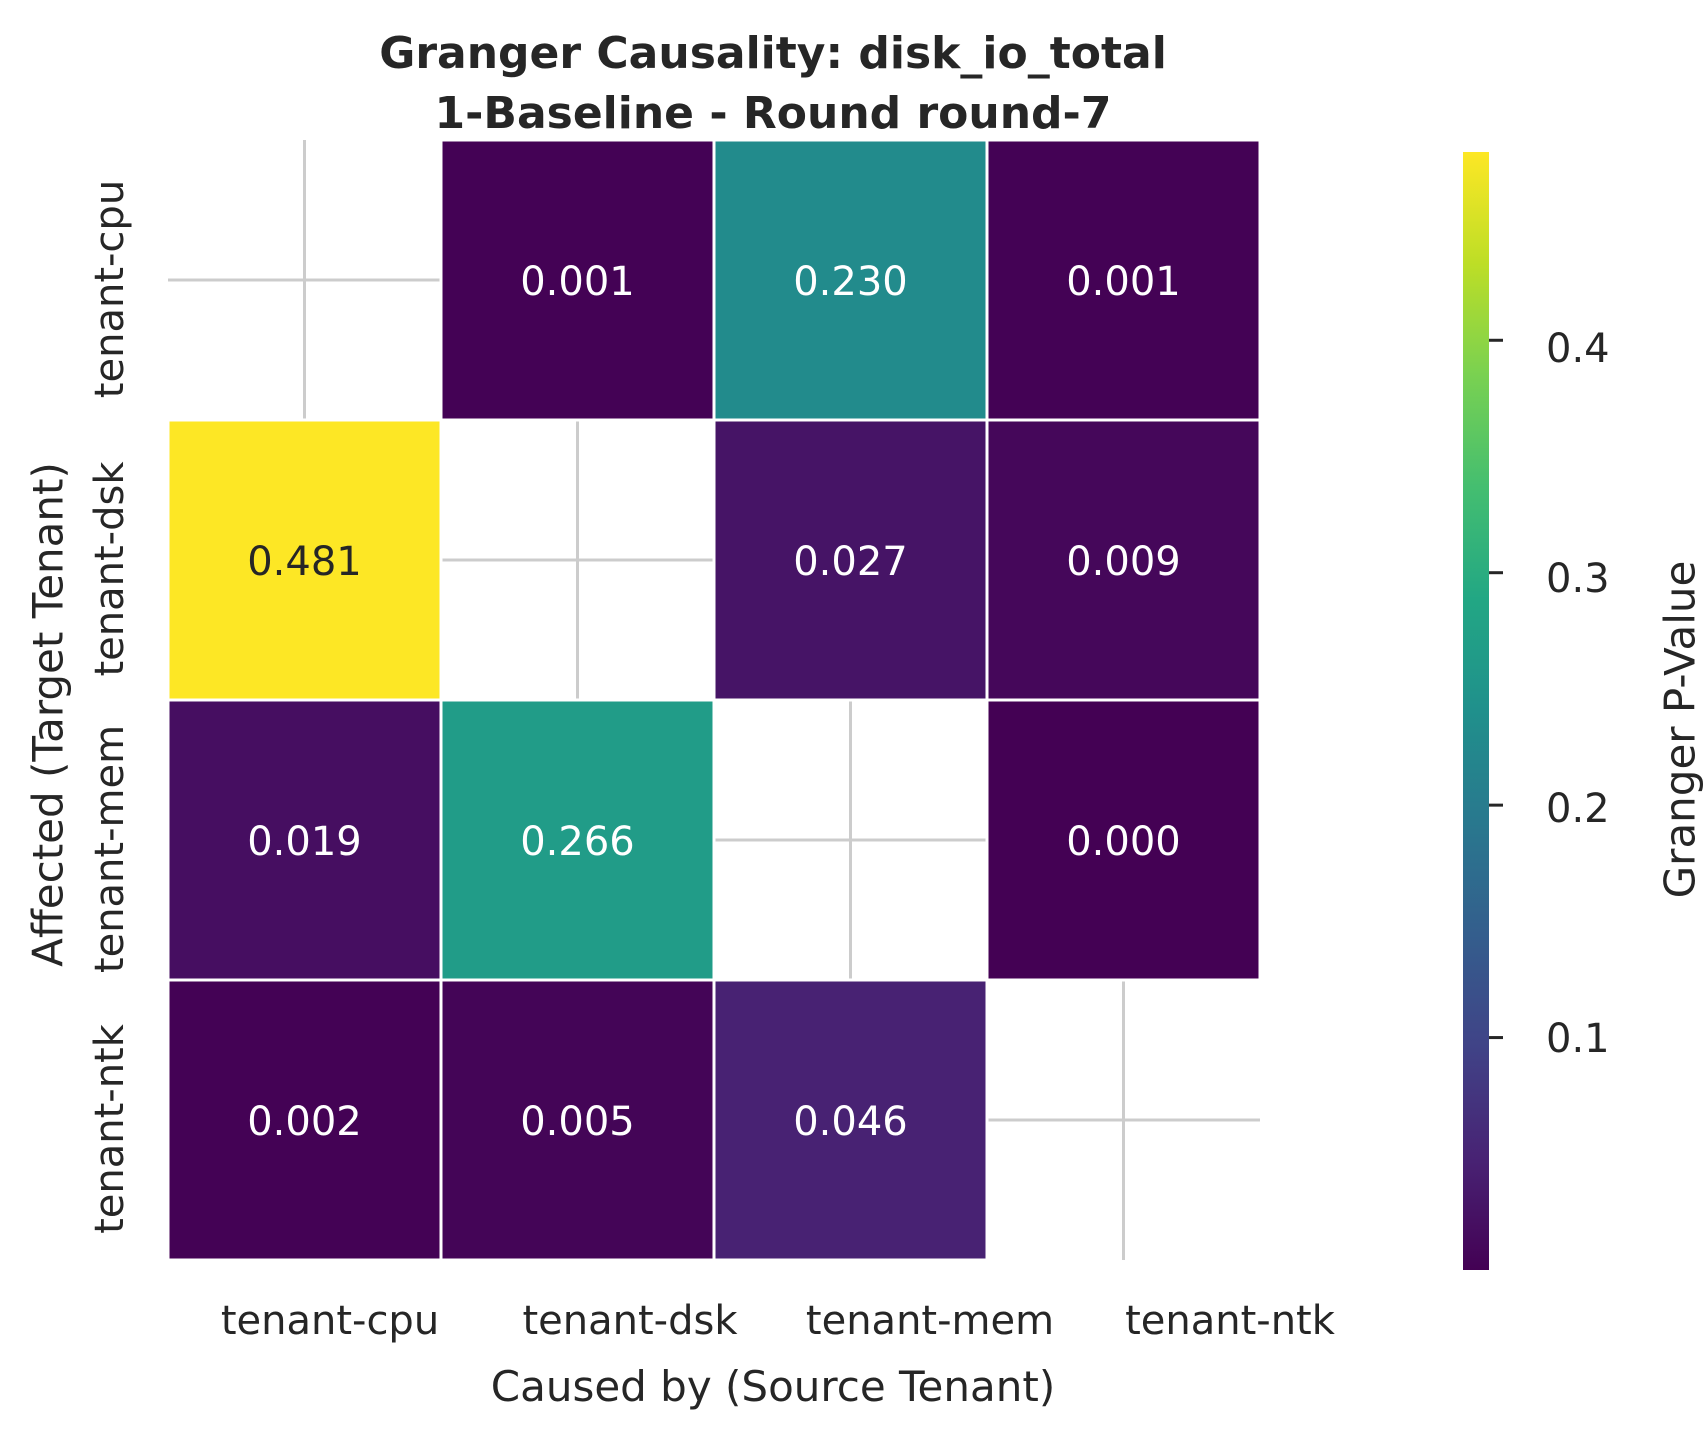 Image resolution: width=1706 pixels, height=1438 pixels. I want to click on y-tick-label: tenant-mem, so click(110, 849).